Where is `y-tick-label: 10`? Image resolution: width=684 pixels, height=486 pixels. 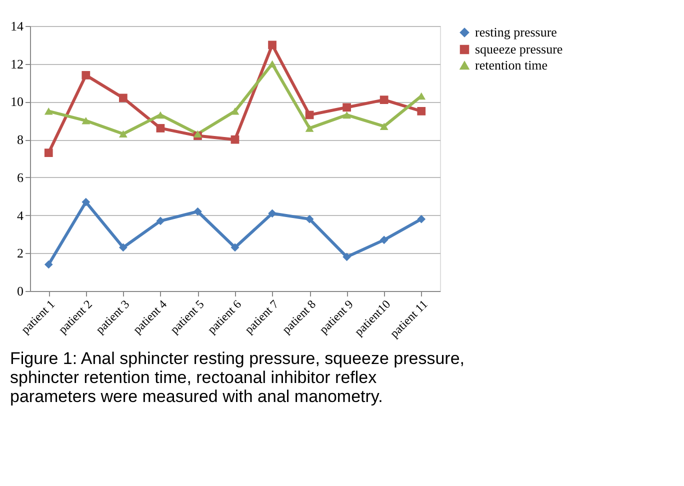 y-tick-label: 10 is located at coordinates (17, 102).